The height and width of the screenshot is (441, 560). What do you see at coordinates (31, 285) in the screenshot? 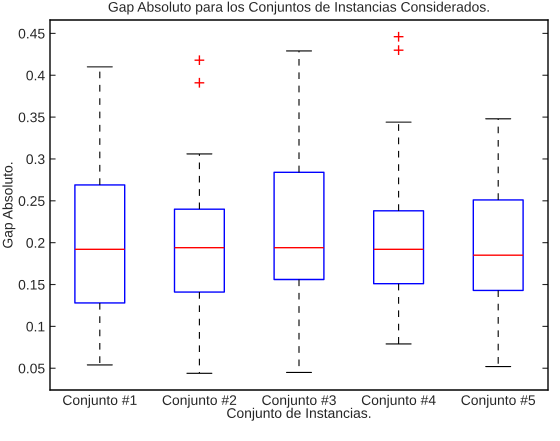
I see `y-tick-label: 0.15` at bounding box center [31, 285].